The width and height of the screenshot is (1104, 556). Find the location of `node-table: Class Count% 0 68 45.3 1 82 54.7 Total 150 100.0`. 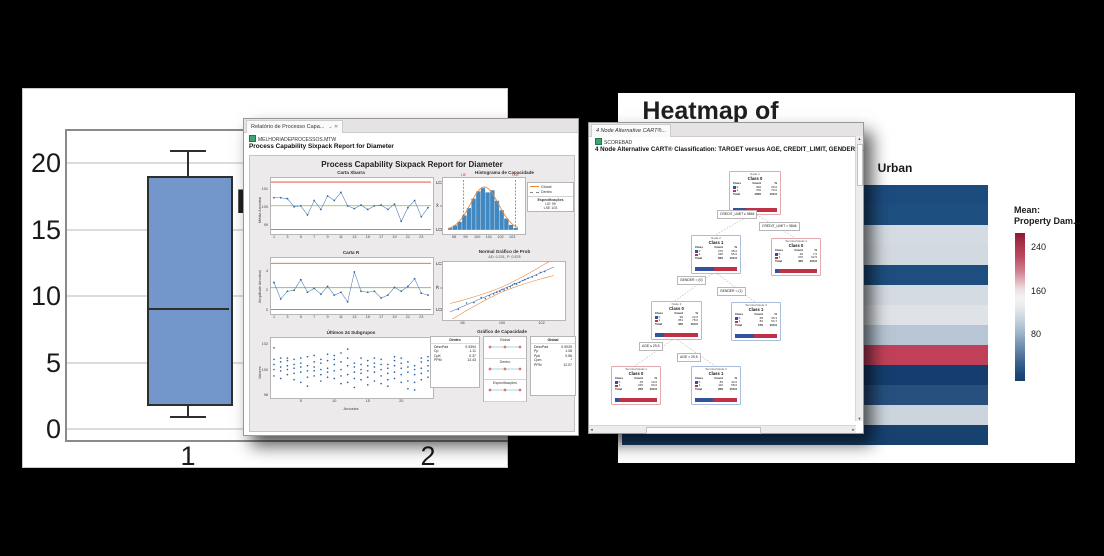

node-table: Class Count% 0 68 45.3 1 82 54.7 Total 150 100.0 is located at coordinates (756, 319).